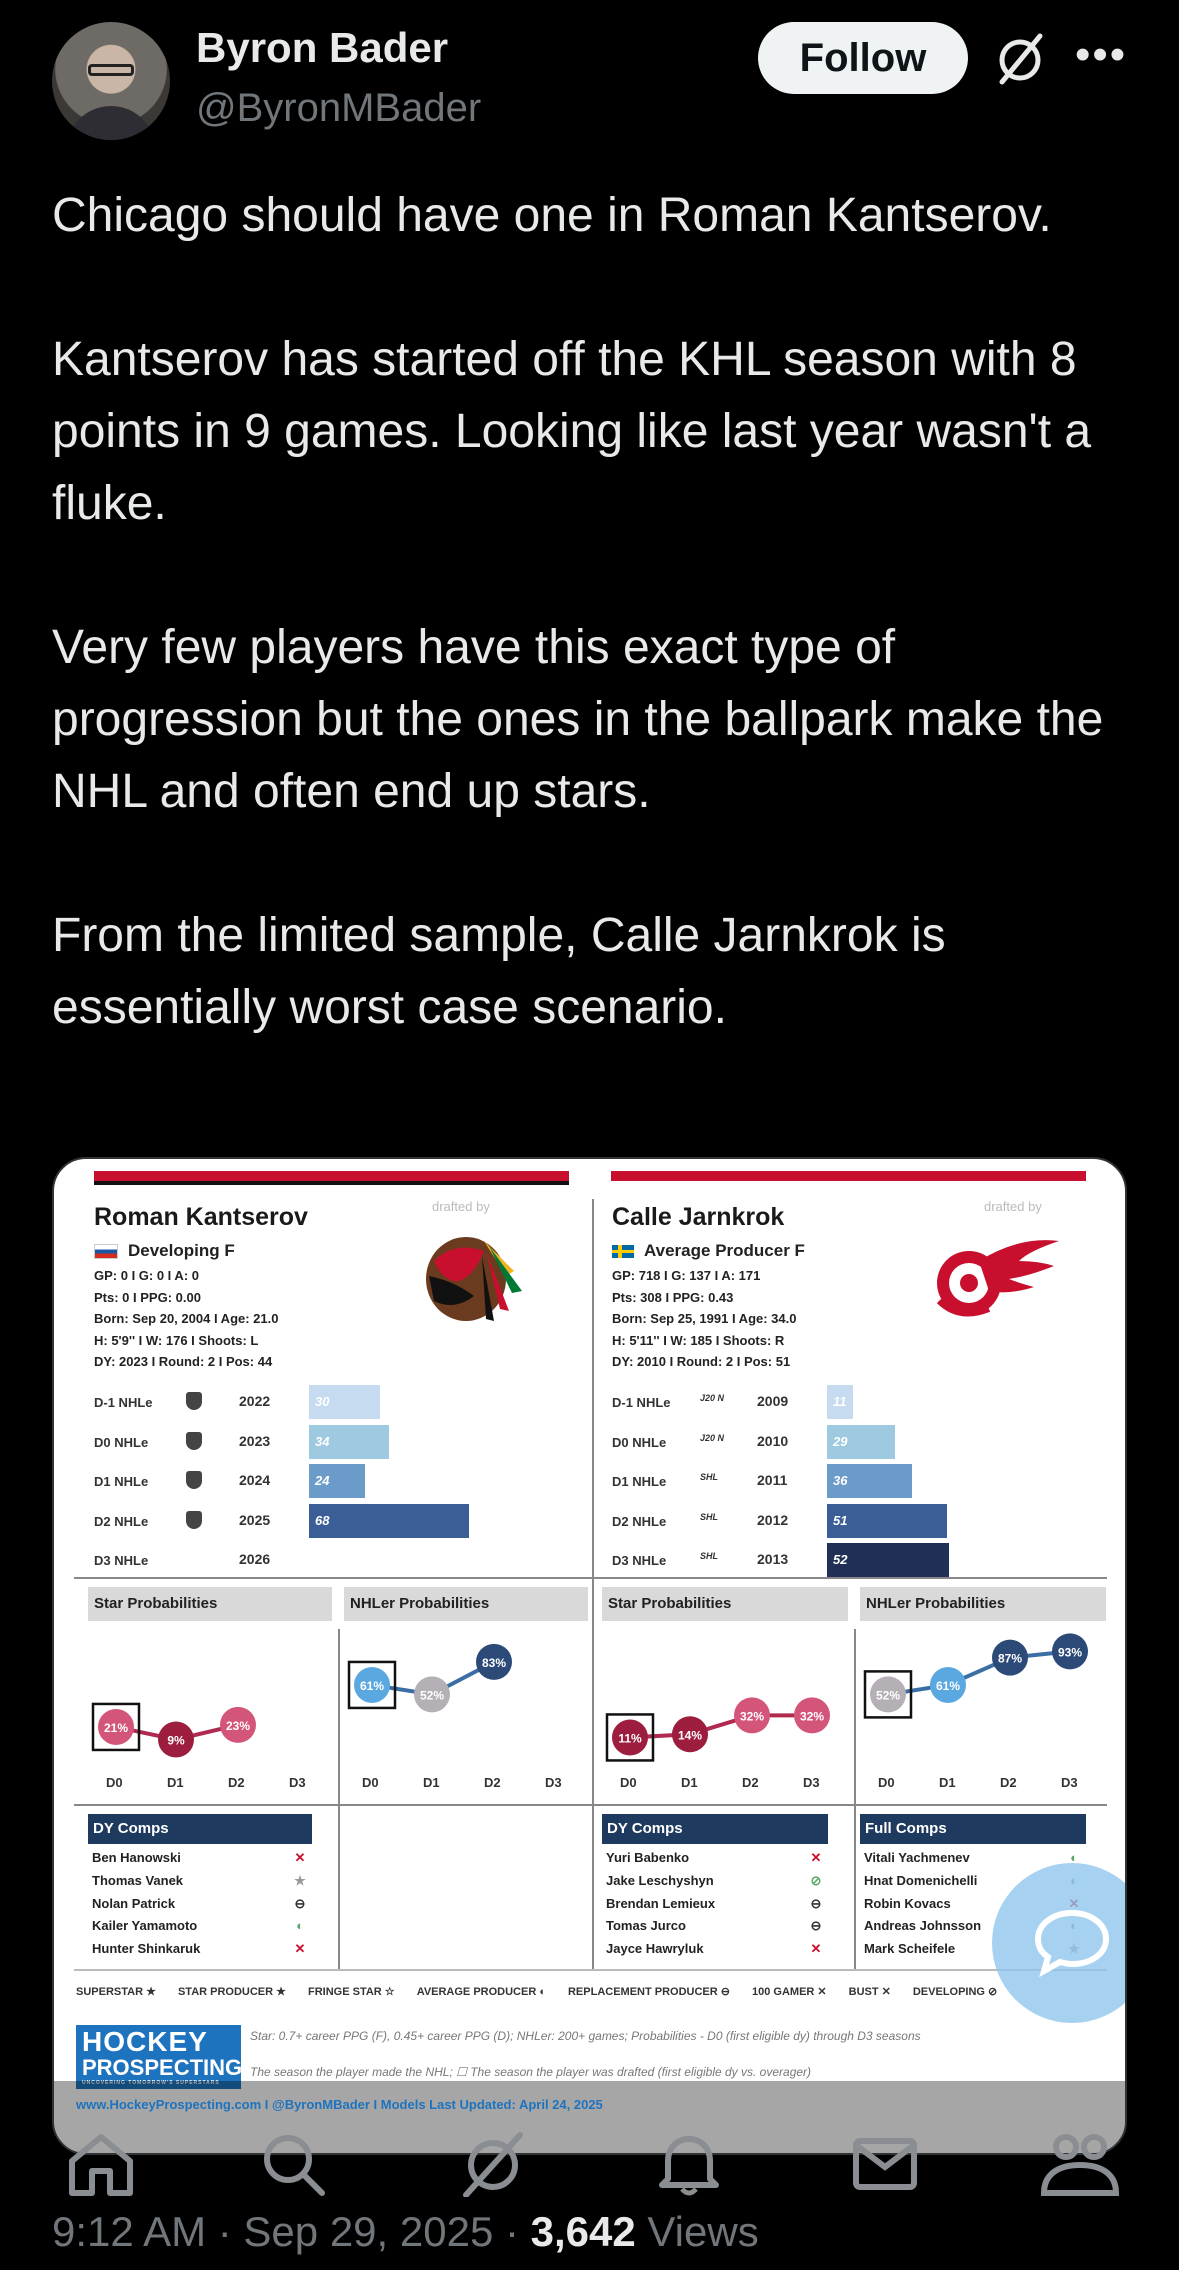 Image resolution: width=1179 pixels, height=2270 pixels. I want to click on prob-label: 23%, so click(238, 1726).